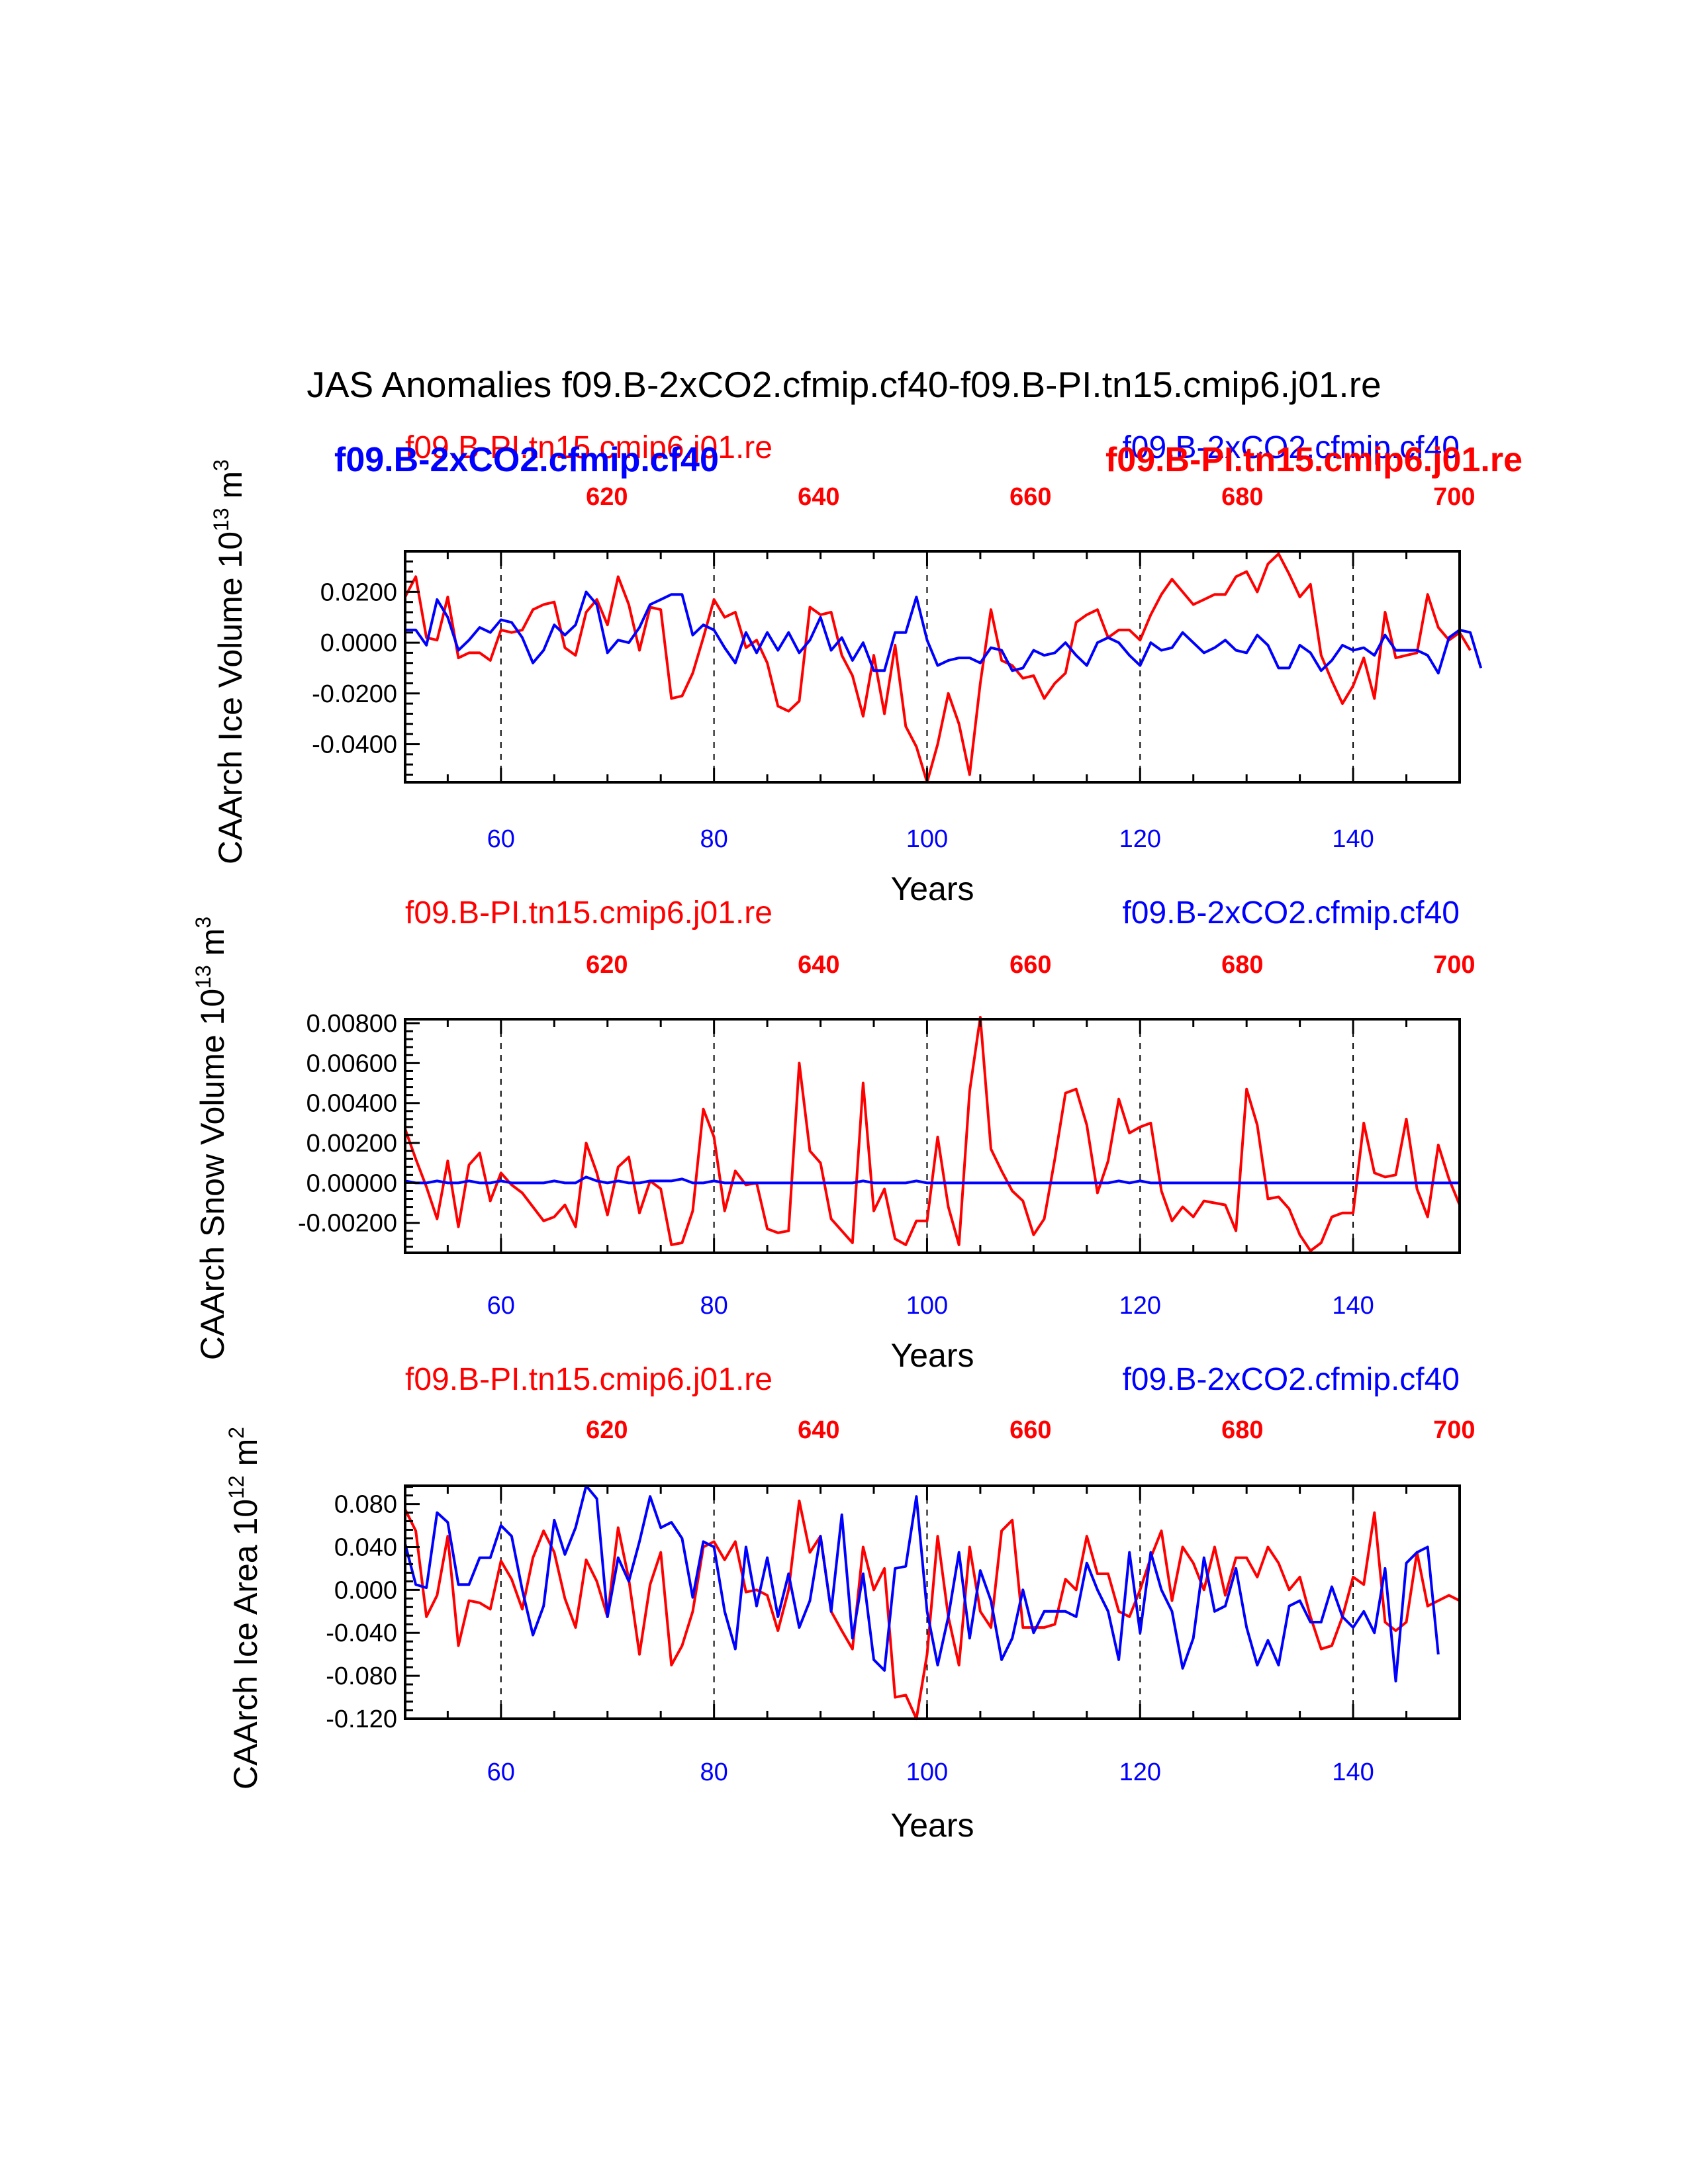 The image size is (1688, 2184). I want to click on y-tick-label: 0.080, so click(365, 1505).